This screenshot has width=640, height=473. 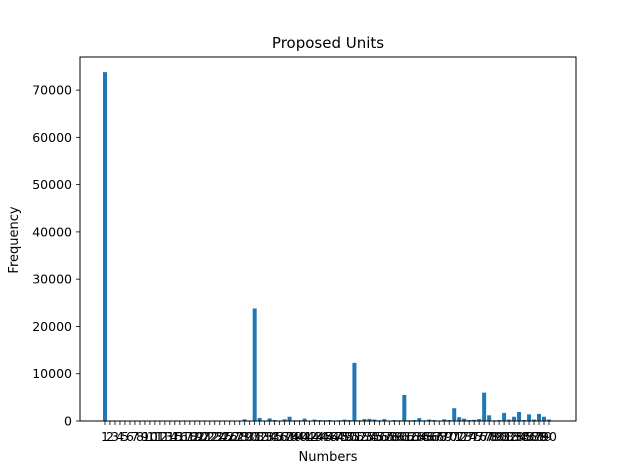 What do you see at coordinates (335, 436) in the screenshot?
I see `x-tick-label: 47` at bounding box center [335, 436].